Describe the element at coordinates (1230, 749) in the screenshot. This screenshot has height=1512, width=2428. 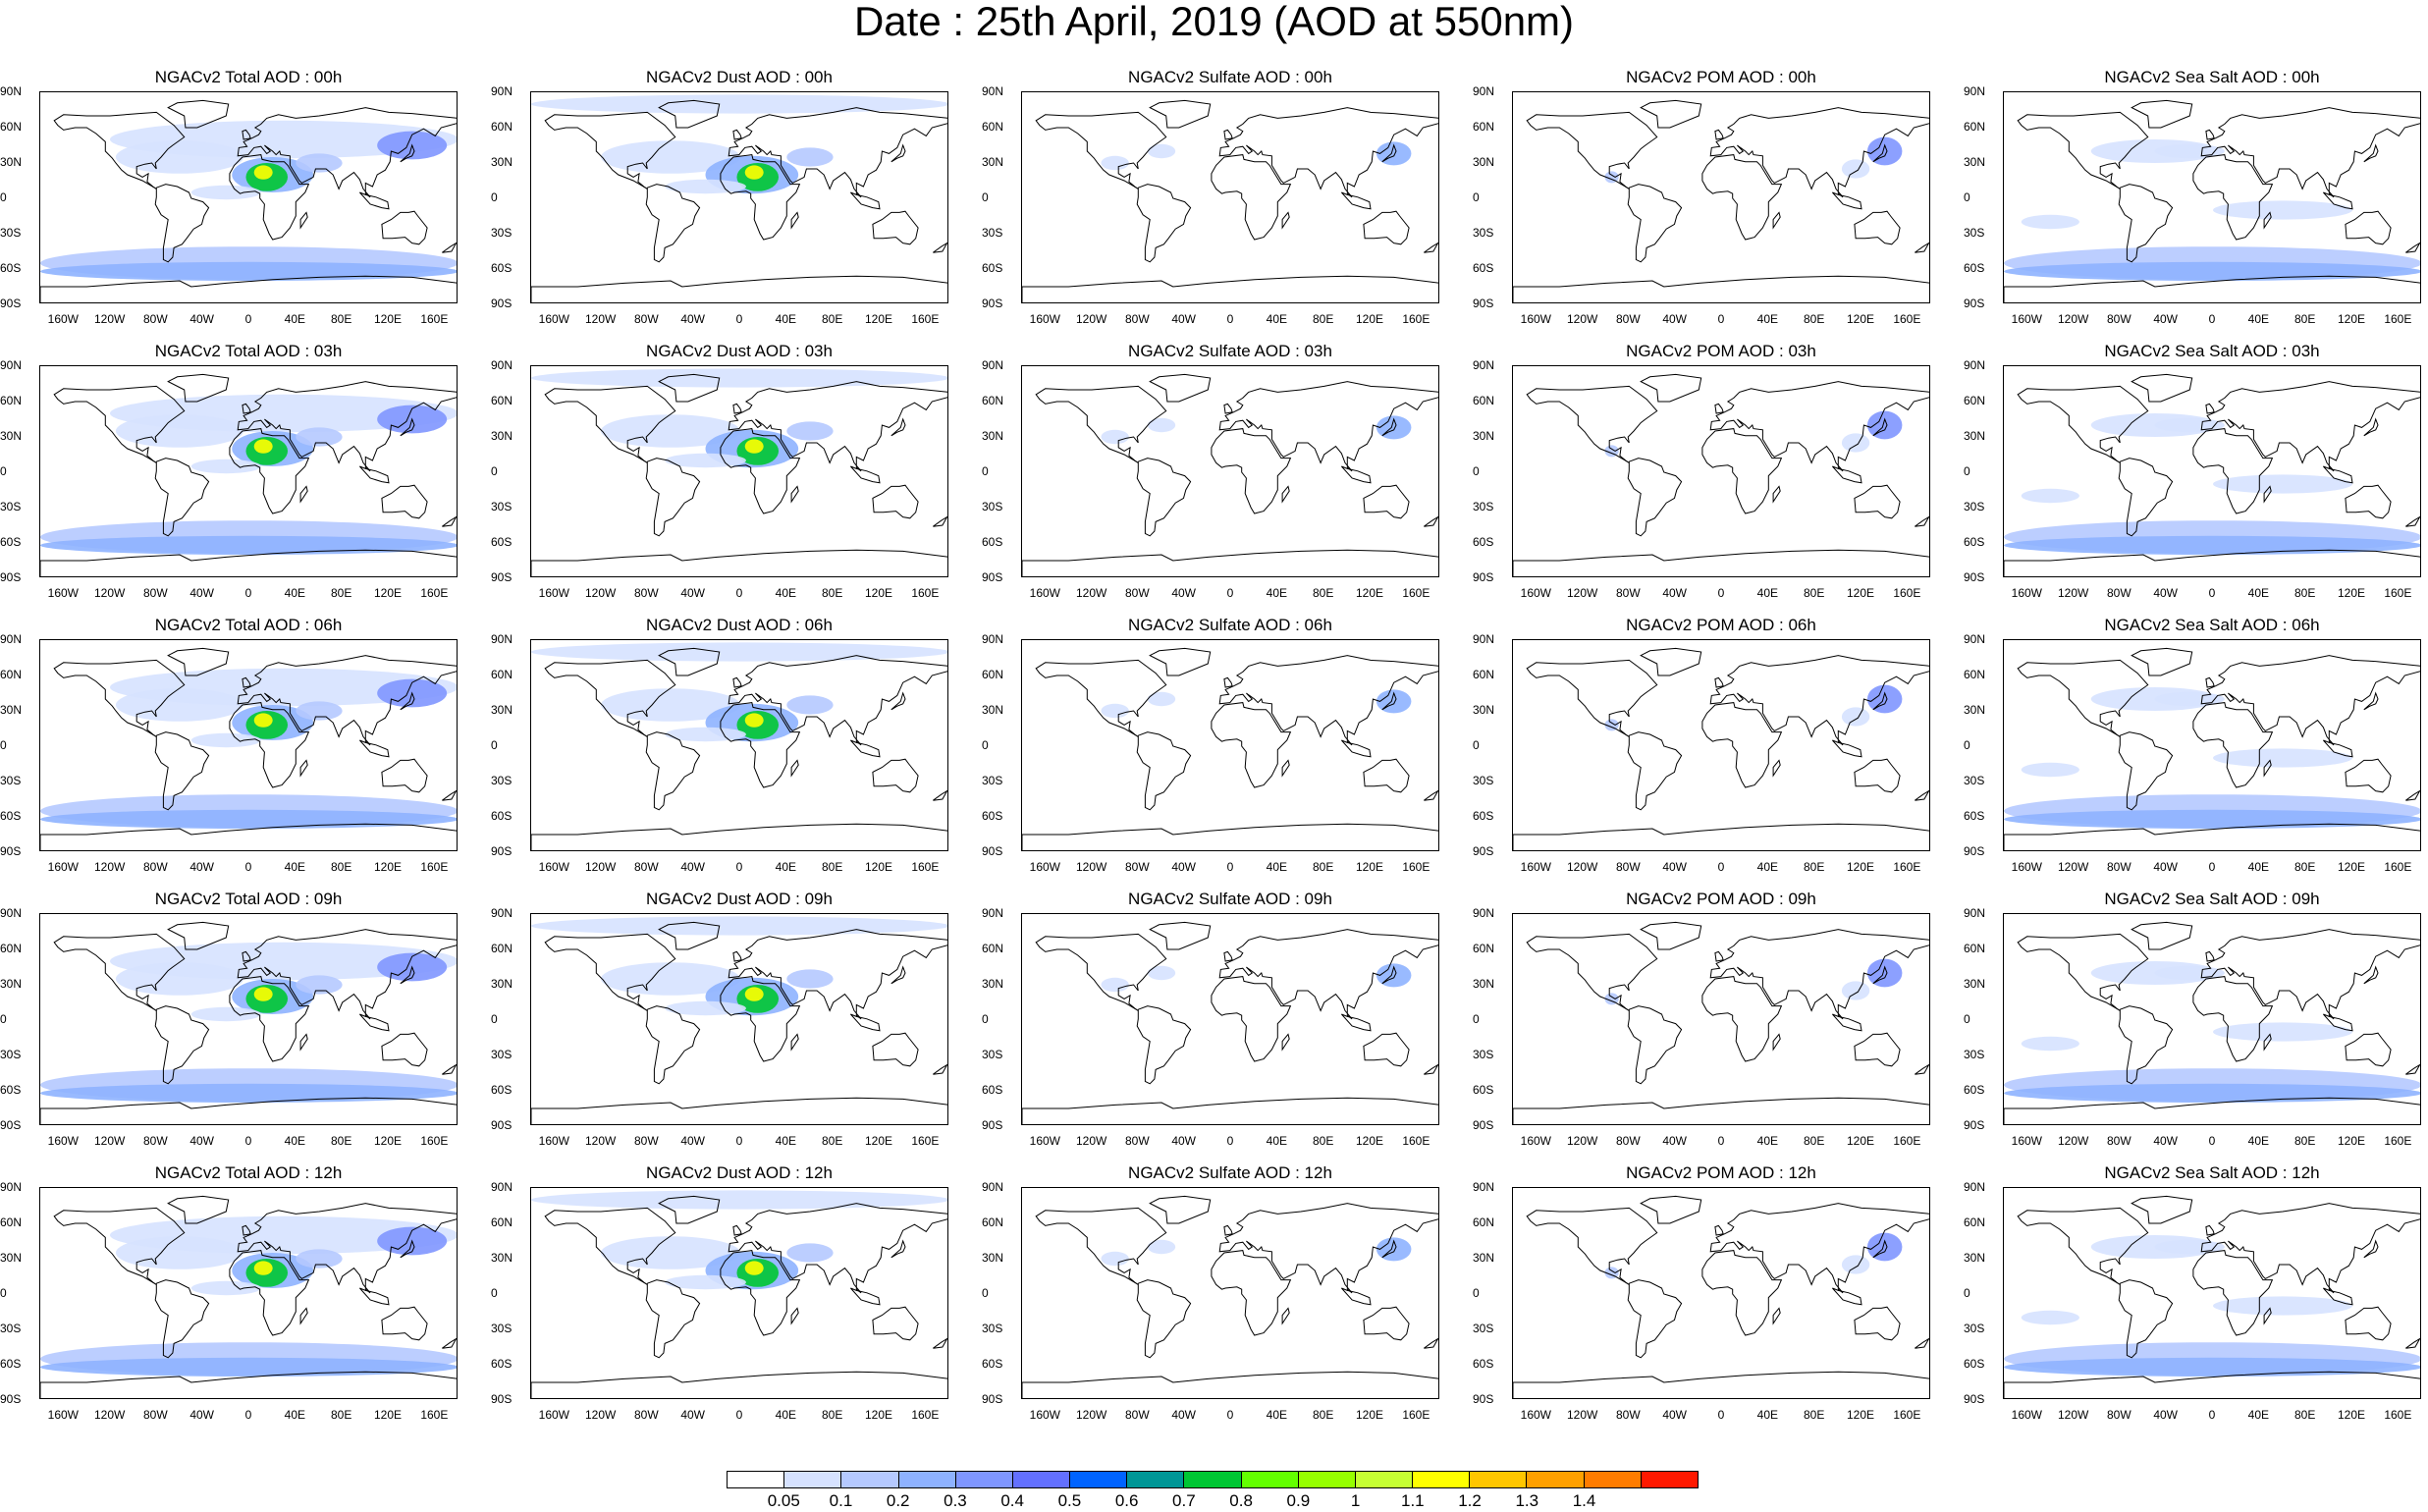
I see `map-svg` at that location.